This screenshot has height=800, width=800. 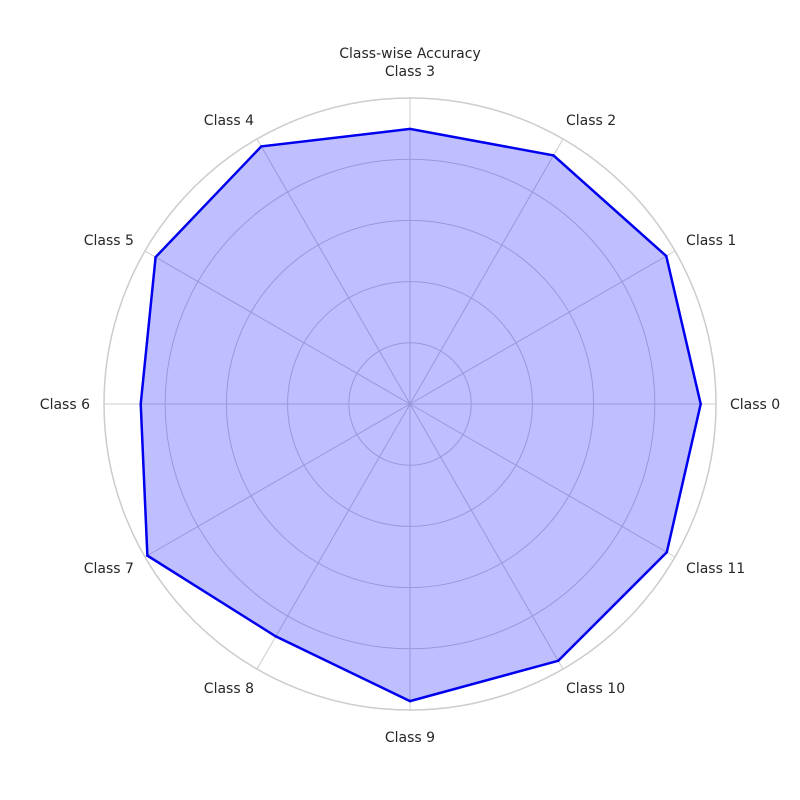 I want to click on label-class-4: Class 4, so click(x=229, y=121).